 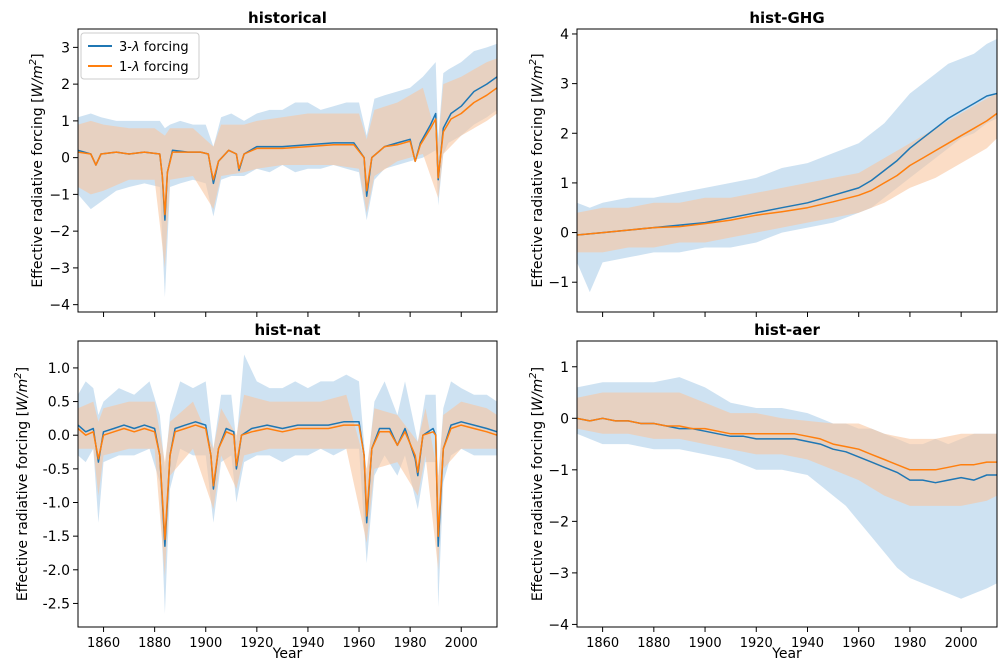 I want to click on y-tick-label: -2.0, so click(x=56, y=571).